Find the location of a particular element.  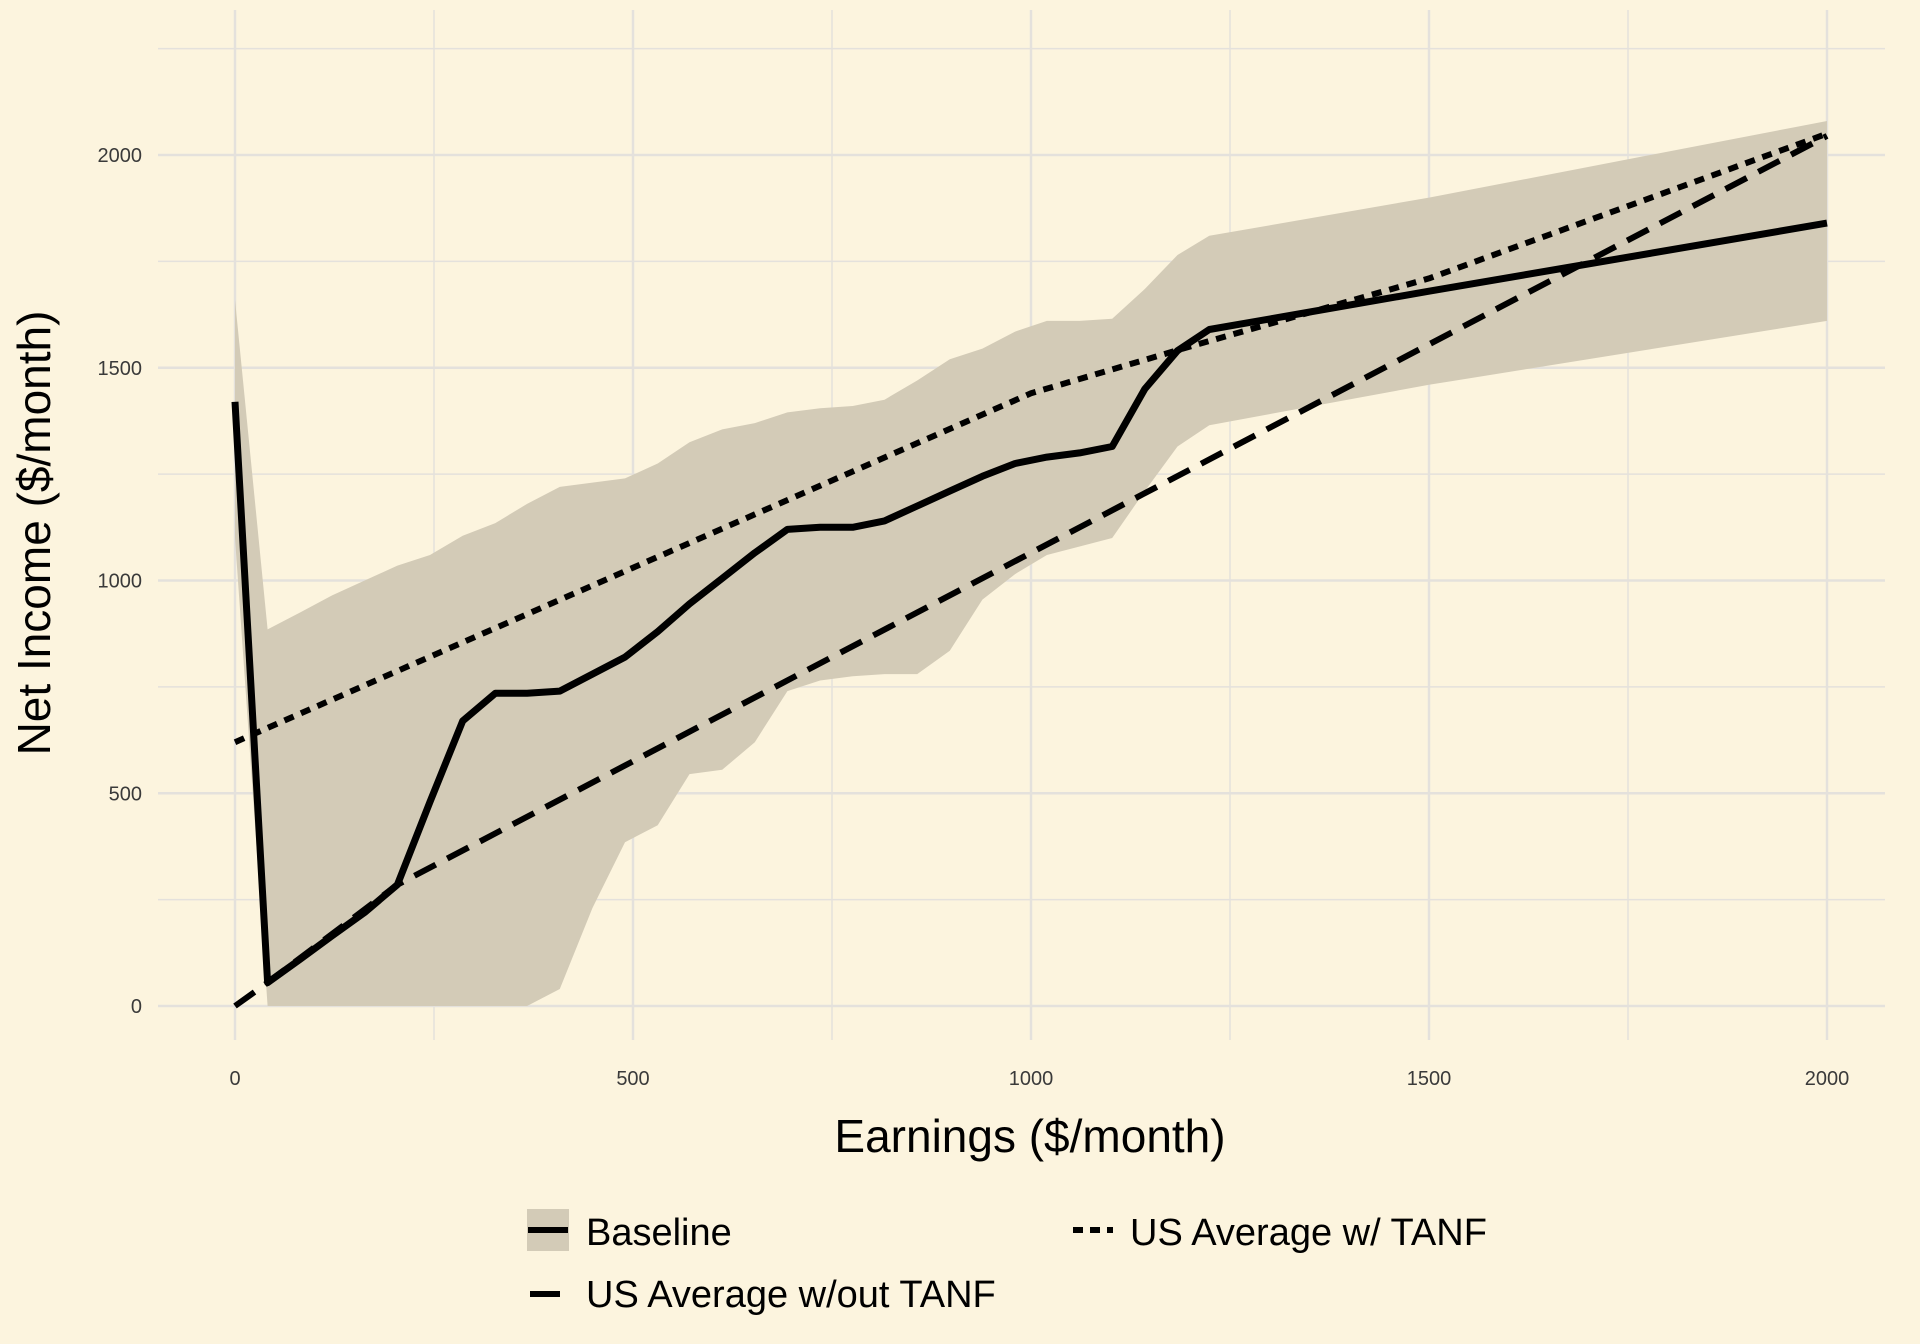

x-tick-label: 500 is located at coordinates (632, 1079).